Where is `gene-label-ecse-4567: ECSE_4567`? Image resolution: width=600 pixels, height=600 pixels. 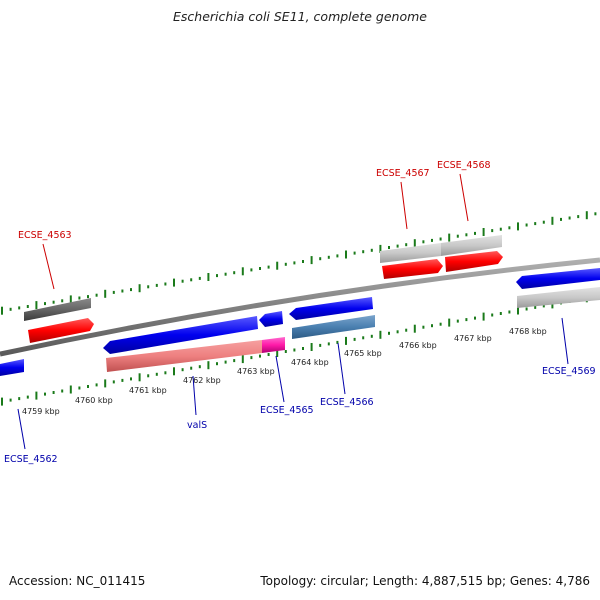
gene-label-ecse-4567: ECSE_4567 is located at coordinates (403, 173).